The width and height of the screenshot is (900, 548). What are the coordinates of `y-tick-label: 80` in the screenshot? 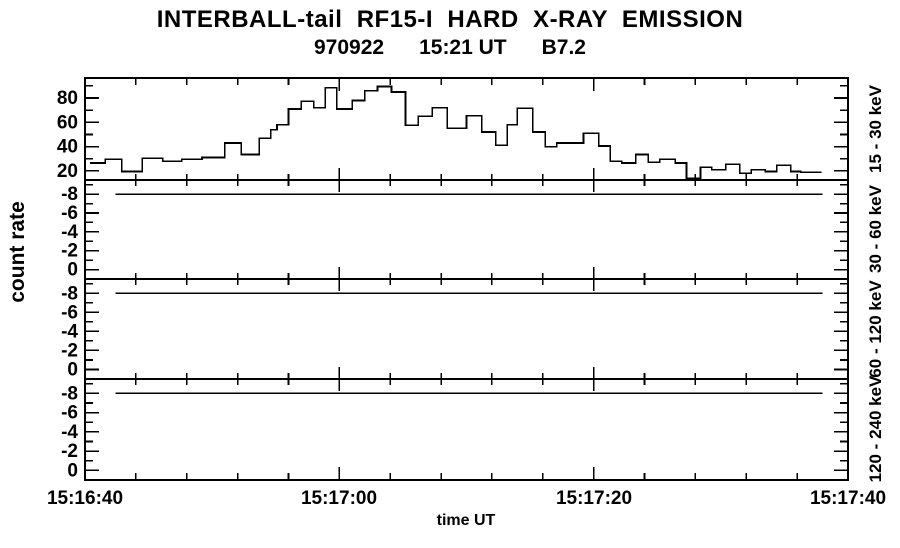 It's located at (67, 98).